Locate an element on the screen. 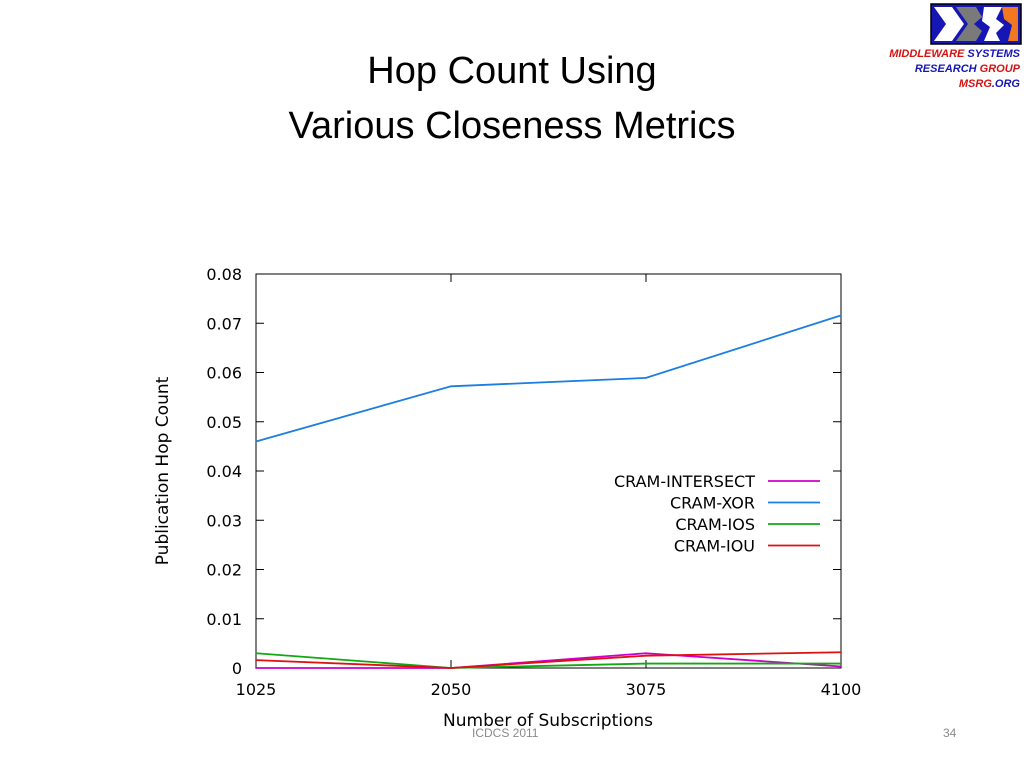 The width and height of the screenshot is (1024, 768). legend: CRAM-INTERSECT CRAM-XOR CRAM-IOS CRAM-IOU is located at coordinates (717, 514).